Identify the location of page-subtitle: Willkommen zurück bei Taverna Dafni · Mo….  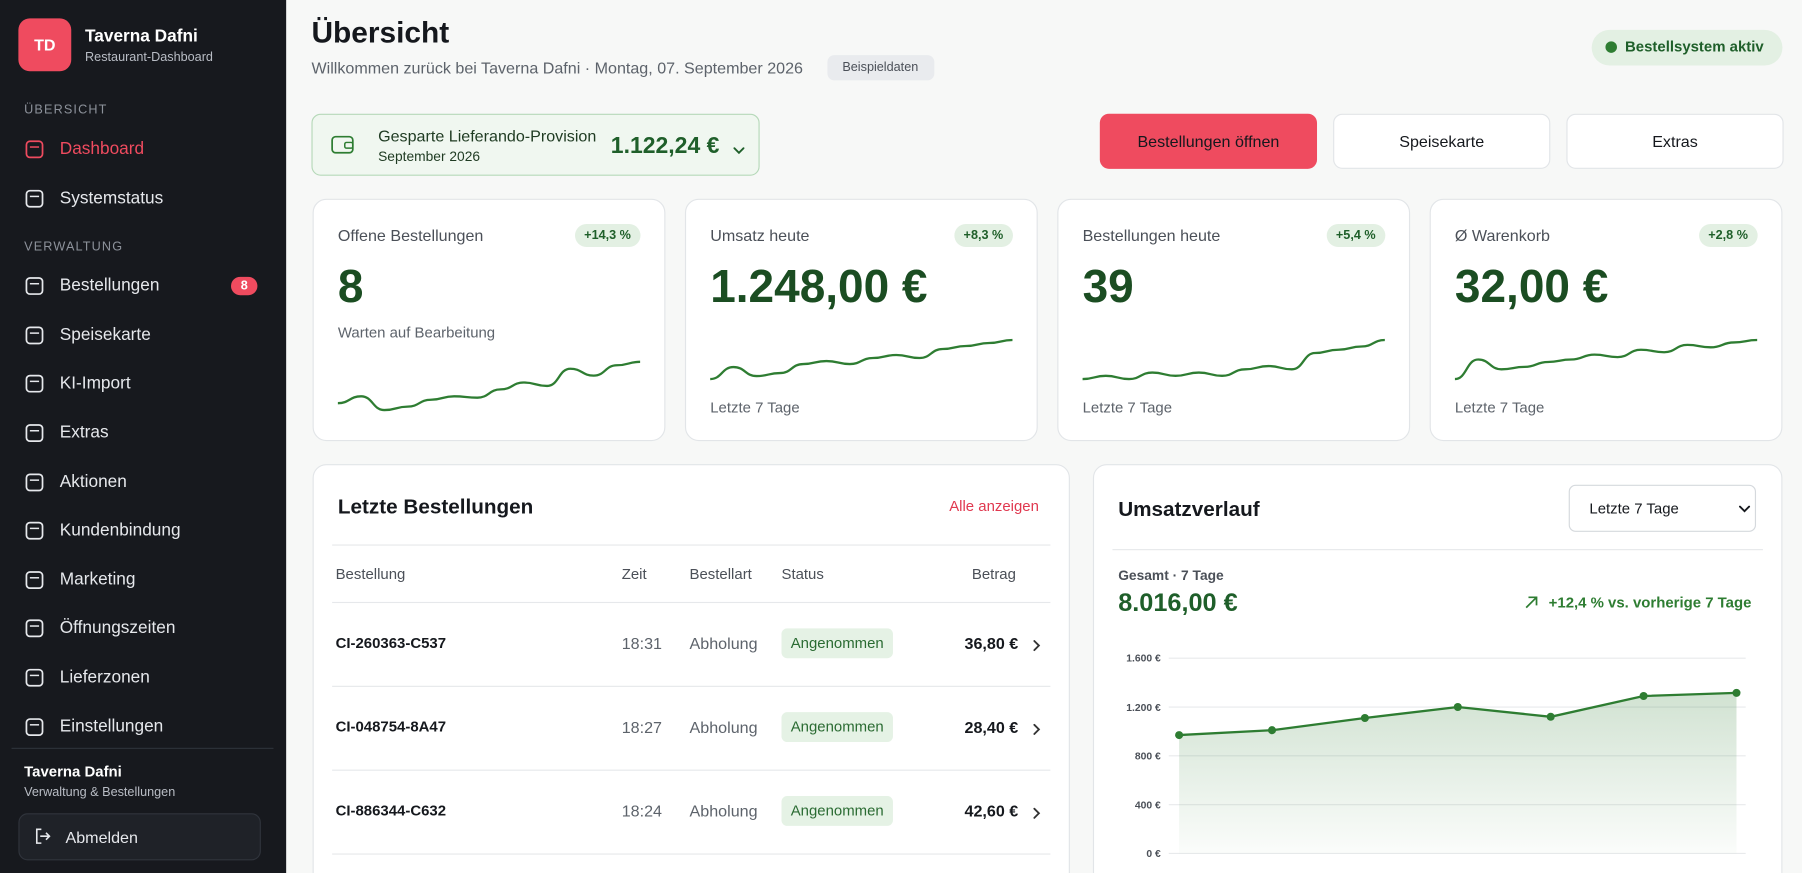
(557, 67).